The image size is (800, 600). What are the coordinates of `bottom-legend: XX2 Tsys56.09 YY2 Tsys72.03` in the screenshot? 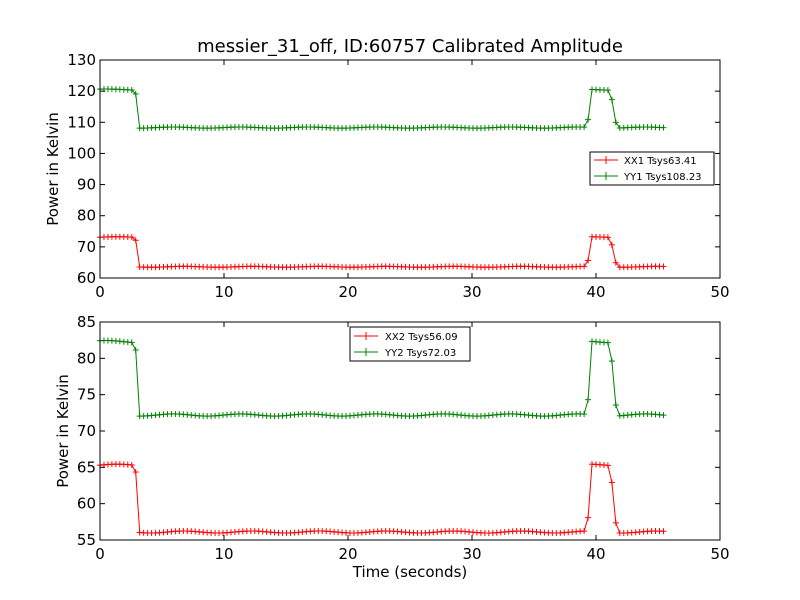 It's located at (410, 344).